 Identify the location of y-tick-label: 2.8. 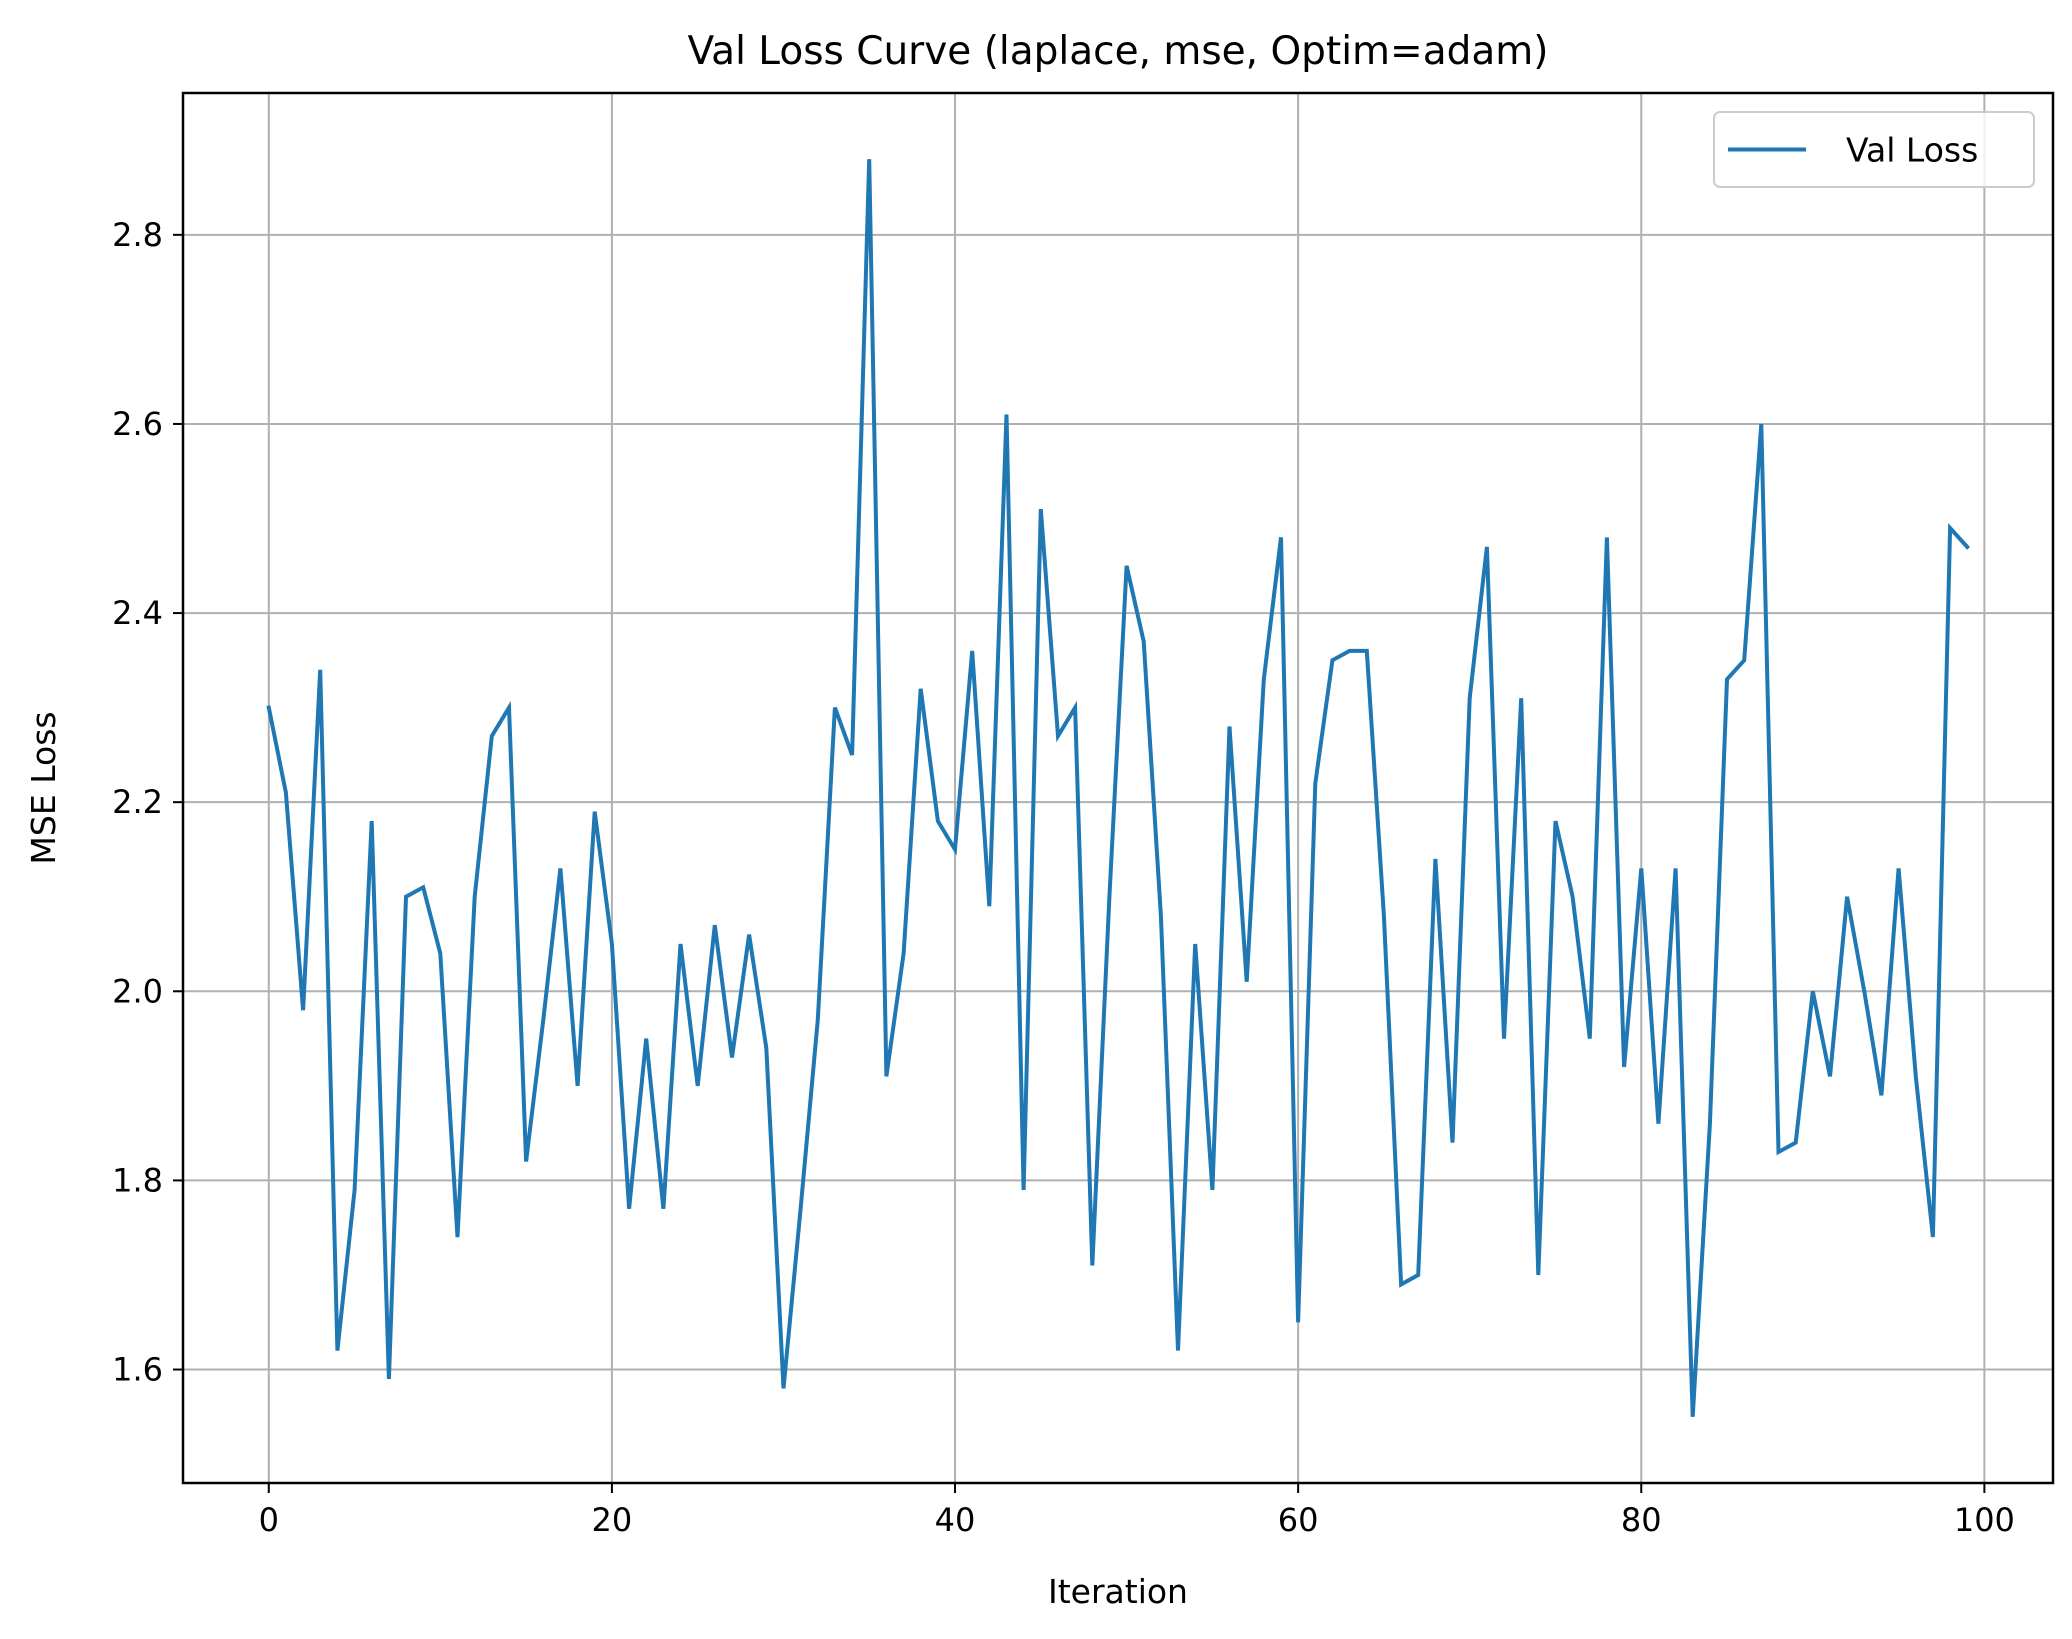
(137, 235).